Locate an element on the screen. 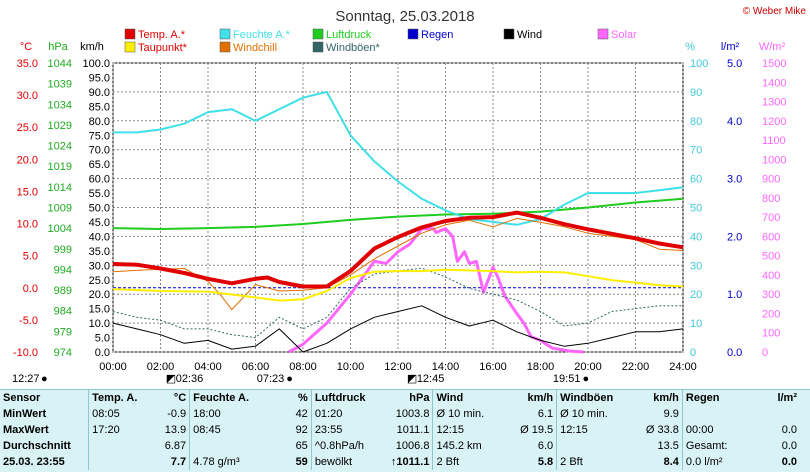 The image size is (810, 472). stats-row-label: Sensor is located at coordinates (22, 398).